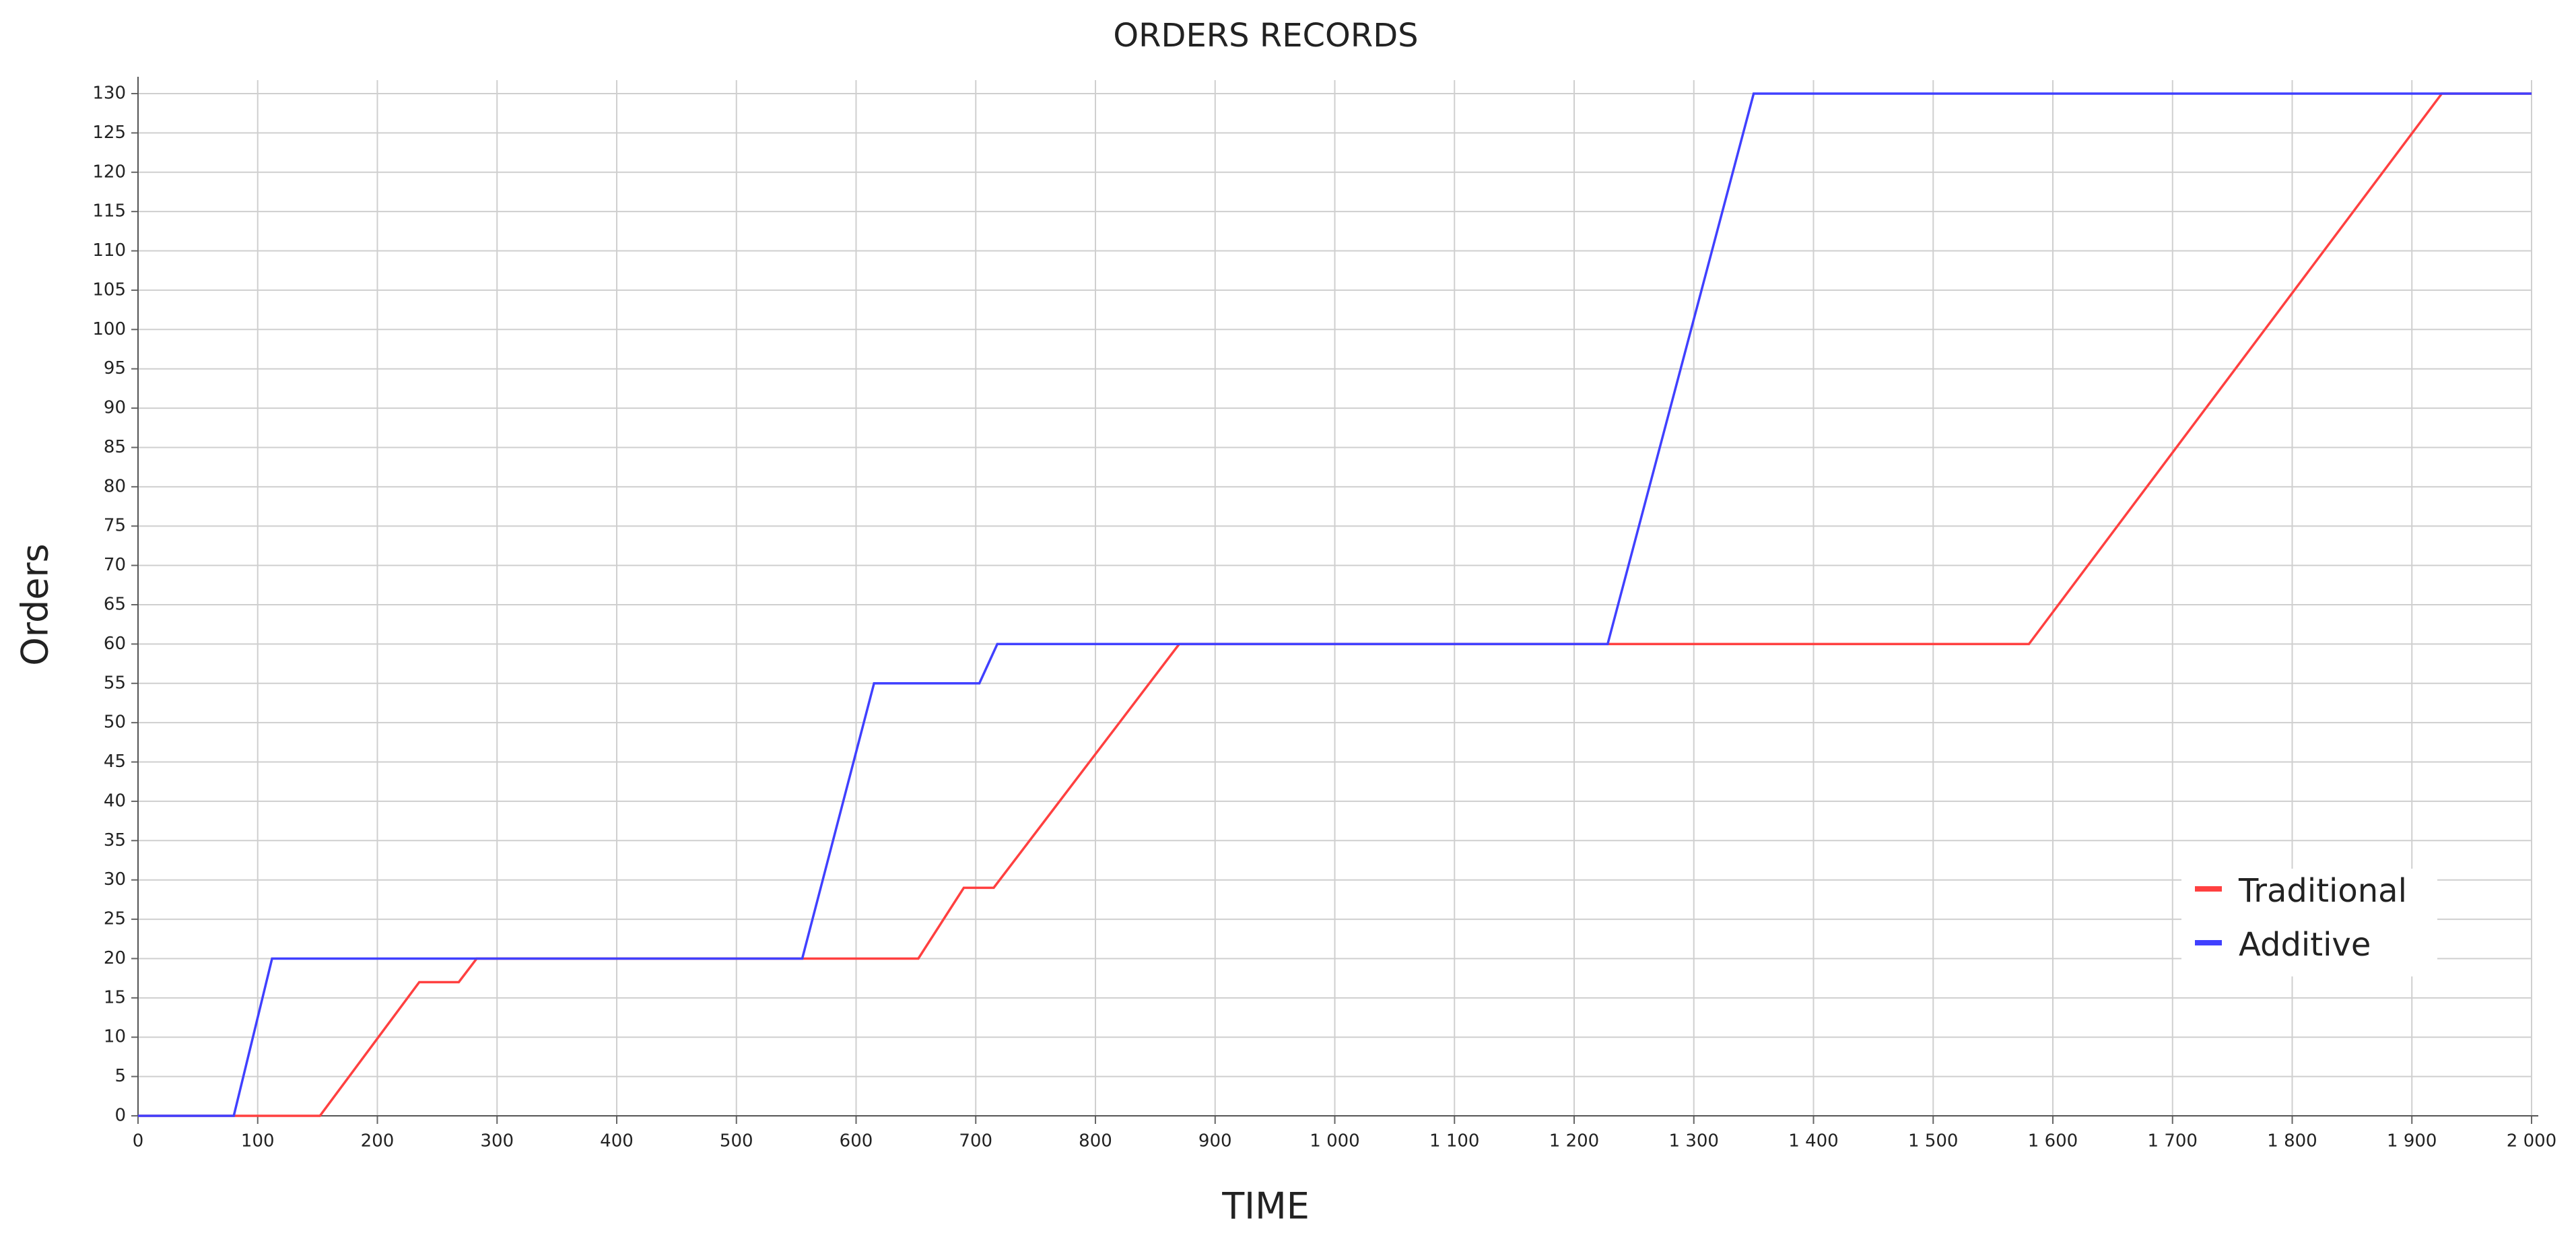 The height and width of the screenshot is (1233, 2576). What do you see at coordinates (115, 683) in the screenshot?
I see `y-tick-label: 55` at bounding box center [115, 683].